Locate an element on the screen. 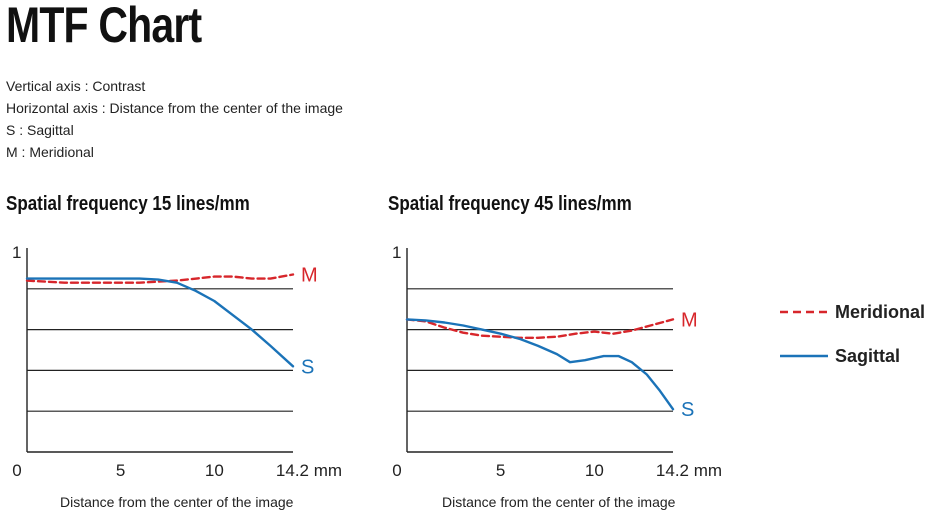 This screenshot has width=944, height=512. legend-sagittal-label: Sagittal is located at coordinates (867, 356).